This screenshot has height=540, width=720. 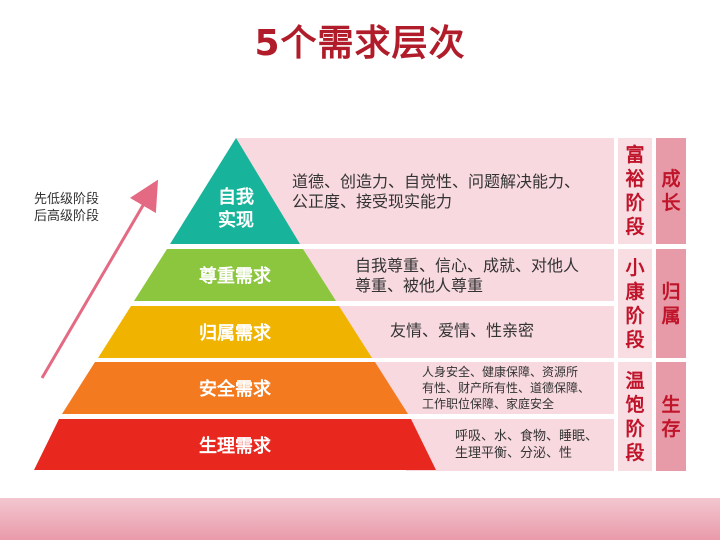 I want to click on pyramid-level-esteem, so click(x=235, y=275).